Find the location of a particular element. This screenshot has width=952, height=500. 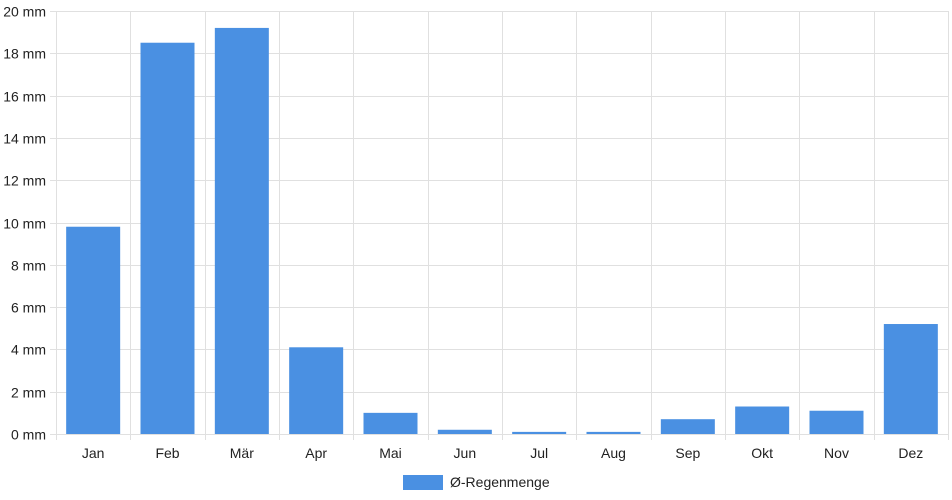

legend-label: Ø-Regenmenge is located at coordinates (500, 482).